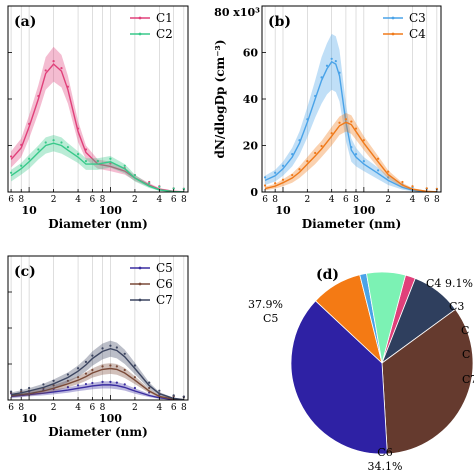 Image resolution: width=474 pixels, height=474 pixels. Describe the element at coordinates (97, 370) in the screenshot. I see `series-band-c7` at that location.